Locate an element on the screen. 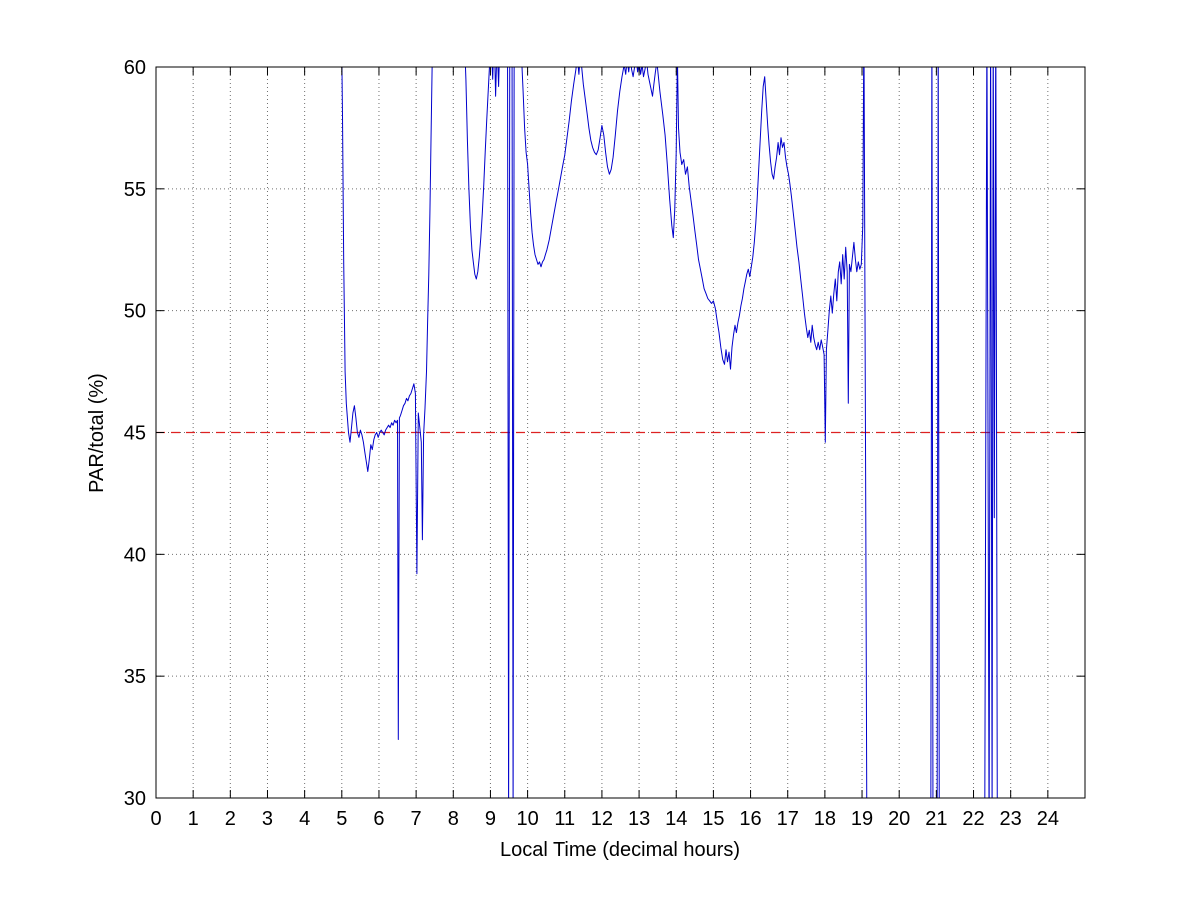 The width and height of the screenshot is (1201, 900). x-tick-label: 7 is located at coordinates (416, 819).